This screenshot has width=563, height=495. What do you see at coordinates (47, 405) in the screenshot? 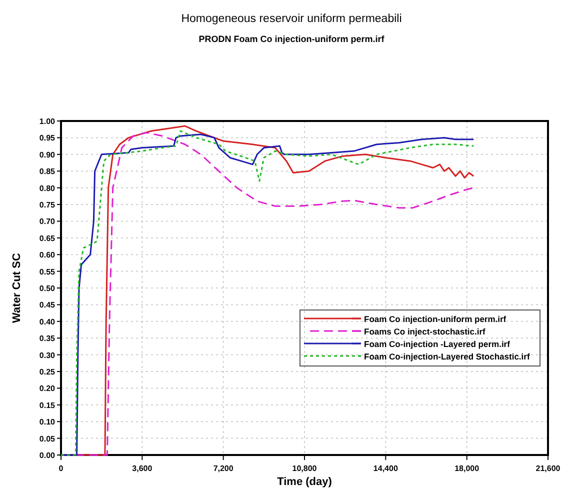
I see `y-tick-label: 0.15` at bounding box center [47, 405].